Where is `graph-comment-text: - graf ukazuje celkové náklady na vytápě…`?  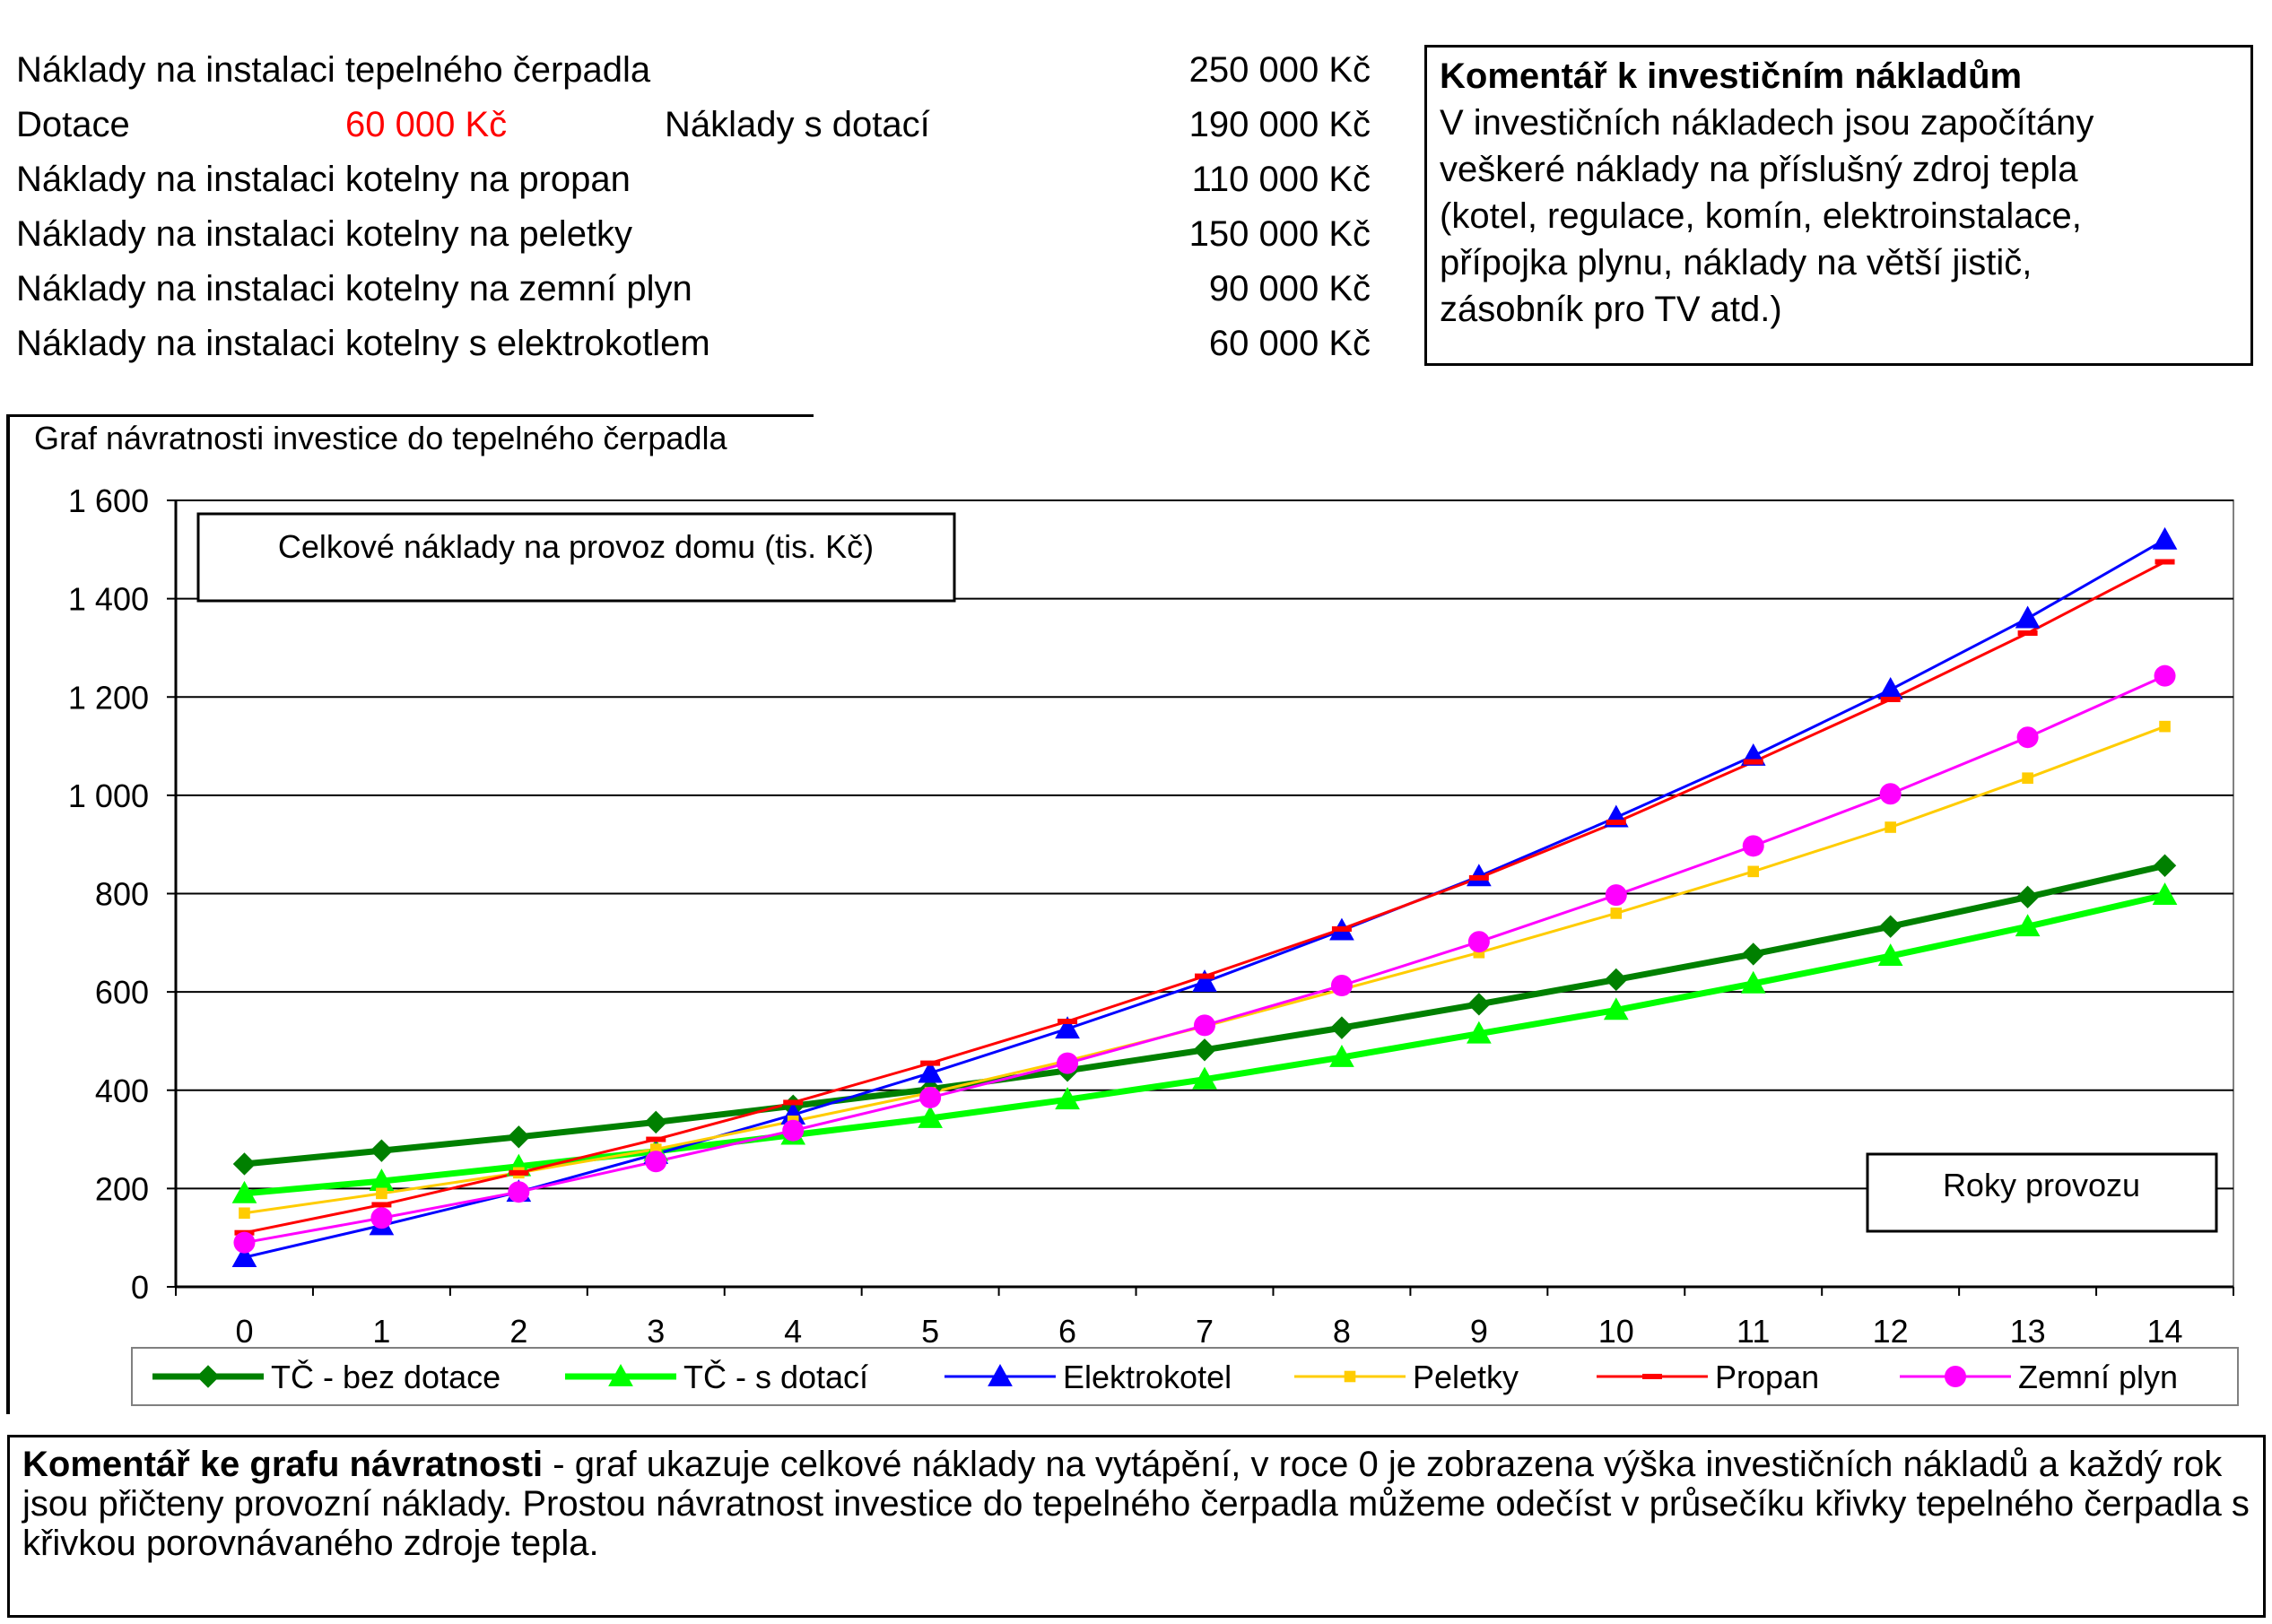 graph-comment-text: - graf ukazuje celkové náklady na vytápě… is located at coordinates (1136, 1504).